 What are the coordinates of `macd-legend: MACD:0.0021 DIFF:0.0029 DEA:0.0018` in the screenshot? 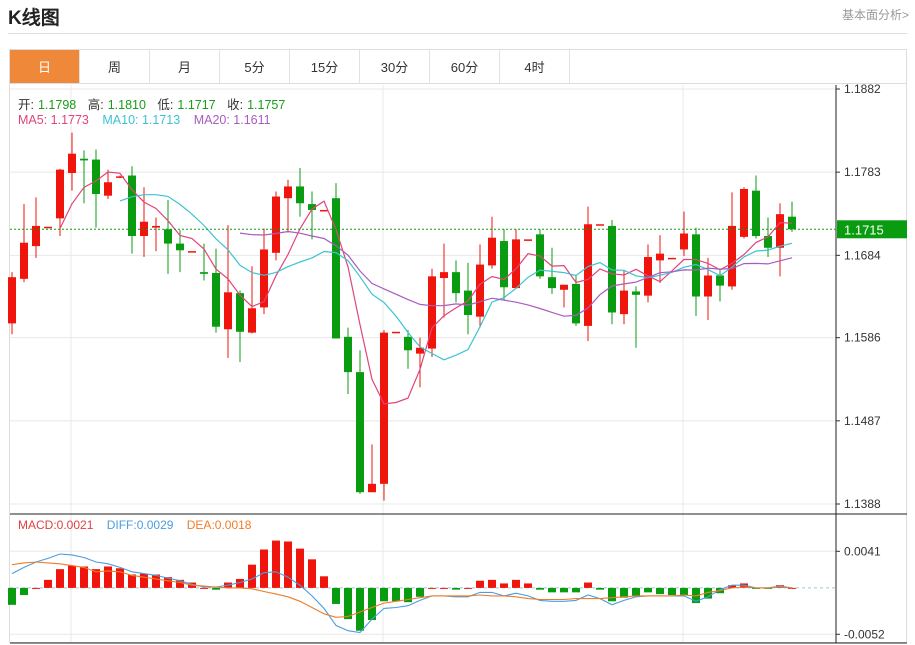 It's located at (136, 525).